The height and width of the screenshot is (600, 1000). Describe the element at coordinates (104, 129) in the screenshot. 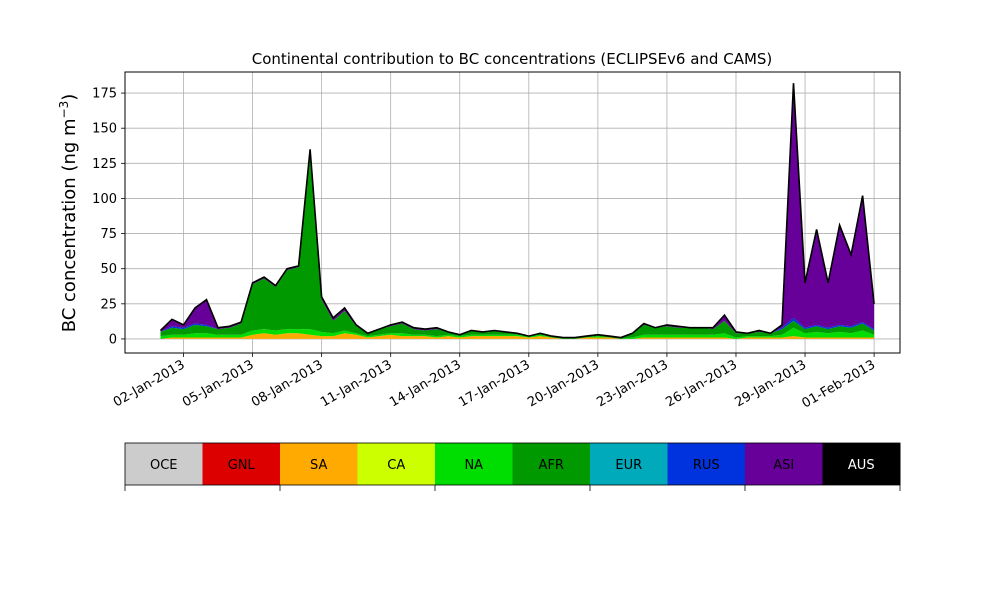

I see `y-tick-label-6: 150` at that location.